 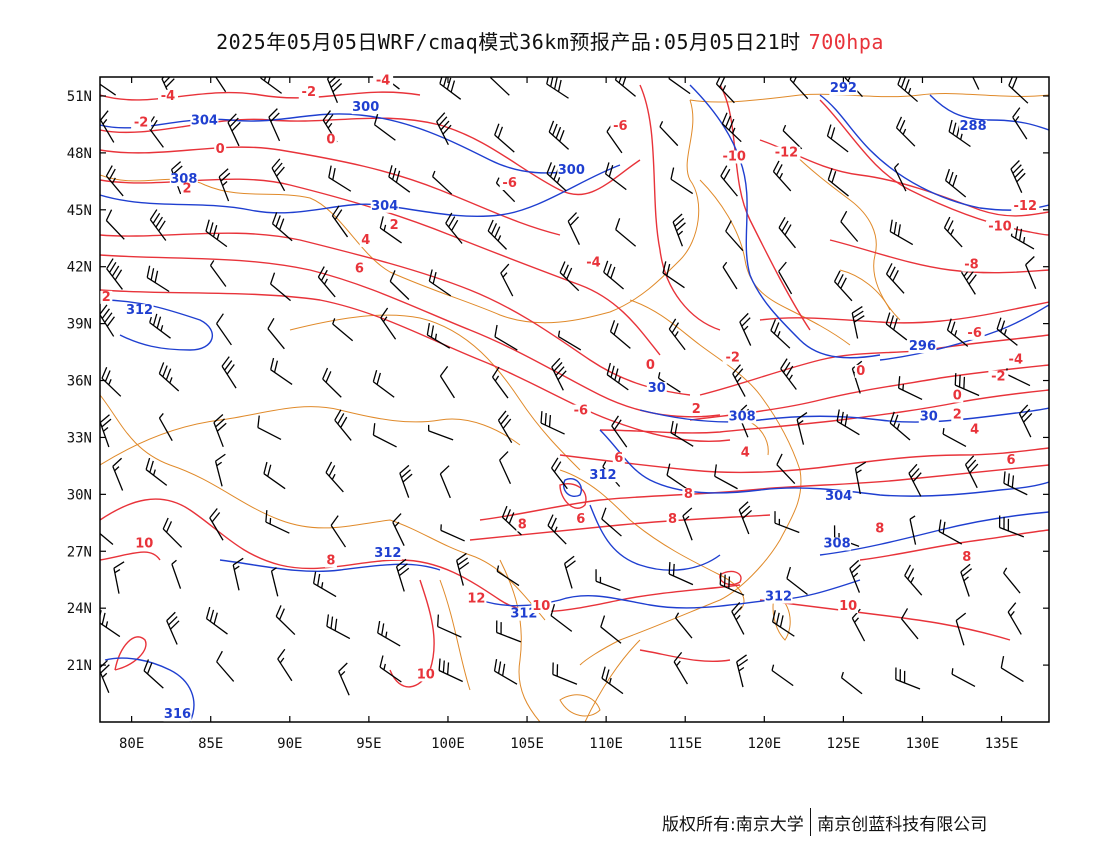 I want to click on lat-tick-label: 24N, so click(x=79, y=609).